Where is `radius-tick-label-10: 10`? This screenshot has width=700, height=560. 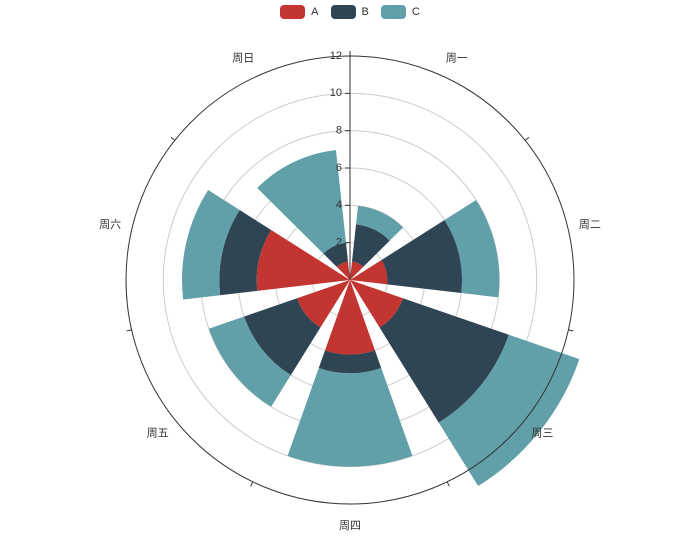 radius-tick-label-10: 10 is located at coordinates (336, 93).